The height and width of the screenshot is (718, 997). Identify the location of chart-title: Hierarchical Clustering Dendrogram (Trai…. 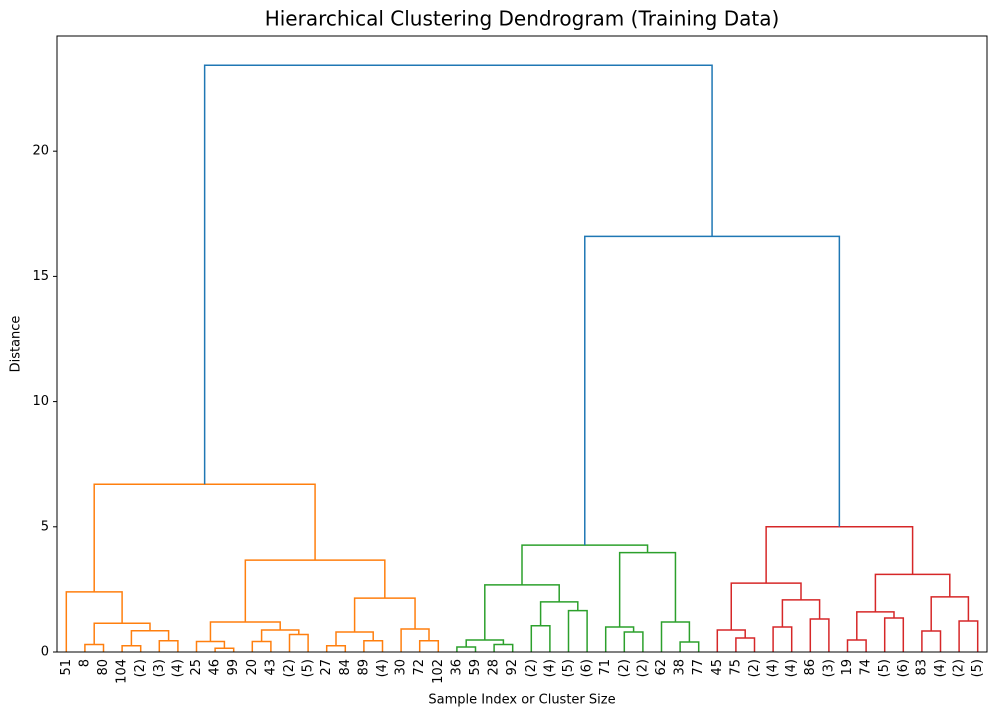
(522, 19).